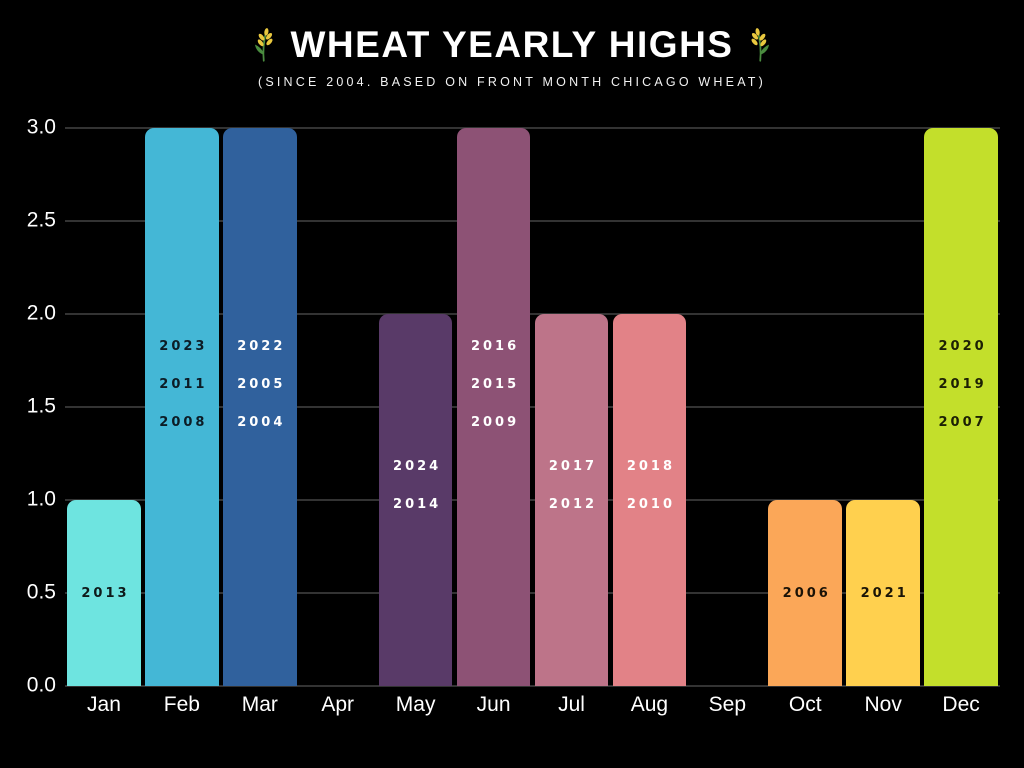 The image size is (1024, 768). Describe the element at coordinates (415, 704) in the screenshot. I see `x-tick-may: May` at that location.